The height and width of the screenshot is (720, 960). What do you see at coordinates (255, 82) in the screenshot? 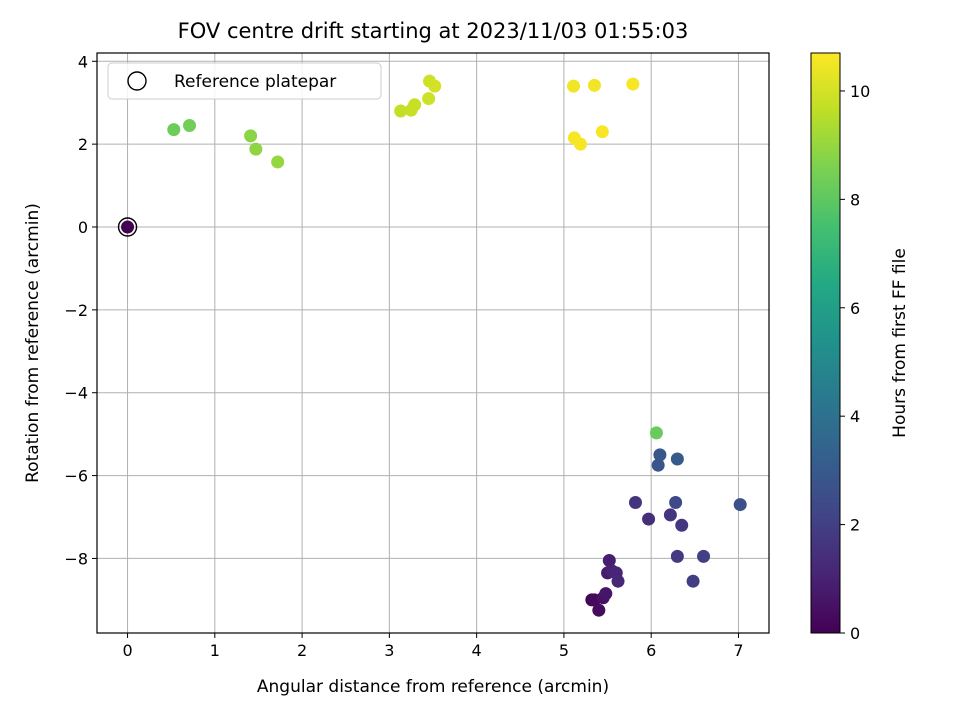
I see `legend-label-reference: Reference platepar` at bounding box center [255, 82].